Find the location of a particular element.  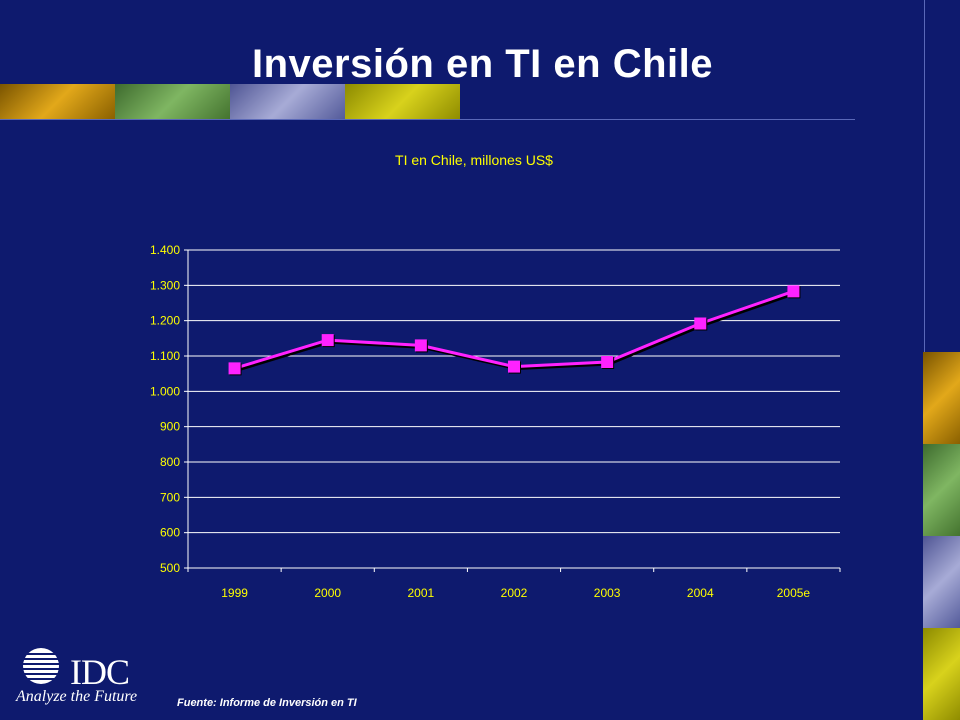

title-divider is located at coordinates (427, 119).